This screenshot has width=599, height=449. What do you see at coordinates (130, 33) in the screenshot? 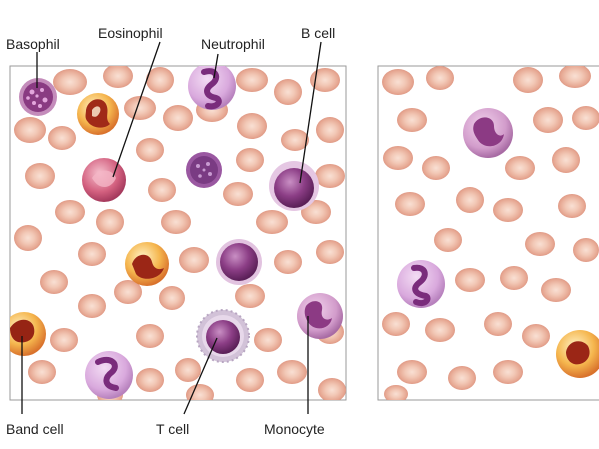
I see `eosinophil-label: Eosinophil` at bounding box center [130, 33].